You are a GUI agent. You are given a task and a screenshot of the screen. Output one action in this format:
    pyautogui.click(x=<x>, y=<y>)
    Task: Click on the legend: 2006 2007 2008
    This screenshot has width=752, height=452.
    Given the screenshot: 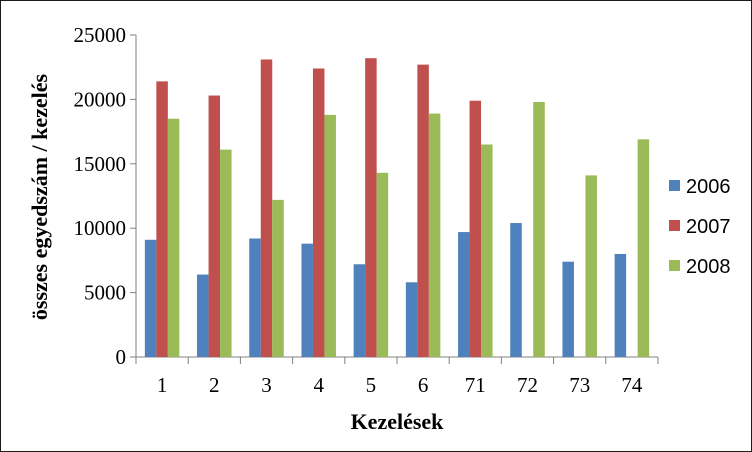 What is the action you would take?
    pyautogui.click(x=700, y=227)
    